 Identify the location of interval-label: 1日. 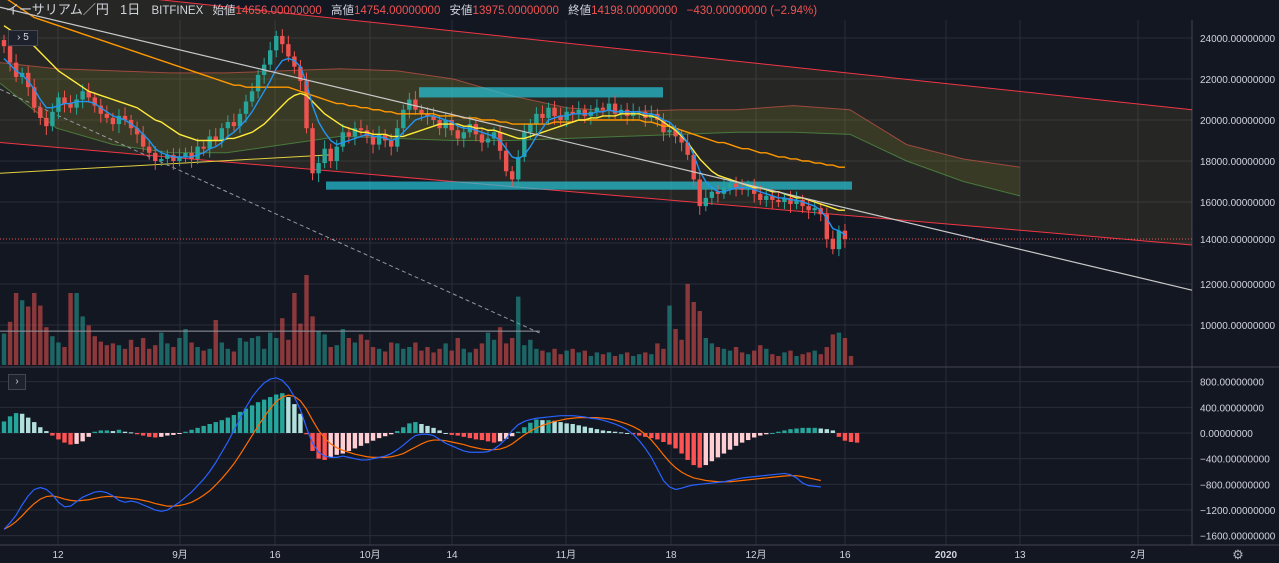
(130, 9).